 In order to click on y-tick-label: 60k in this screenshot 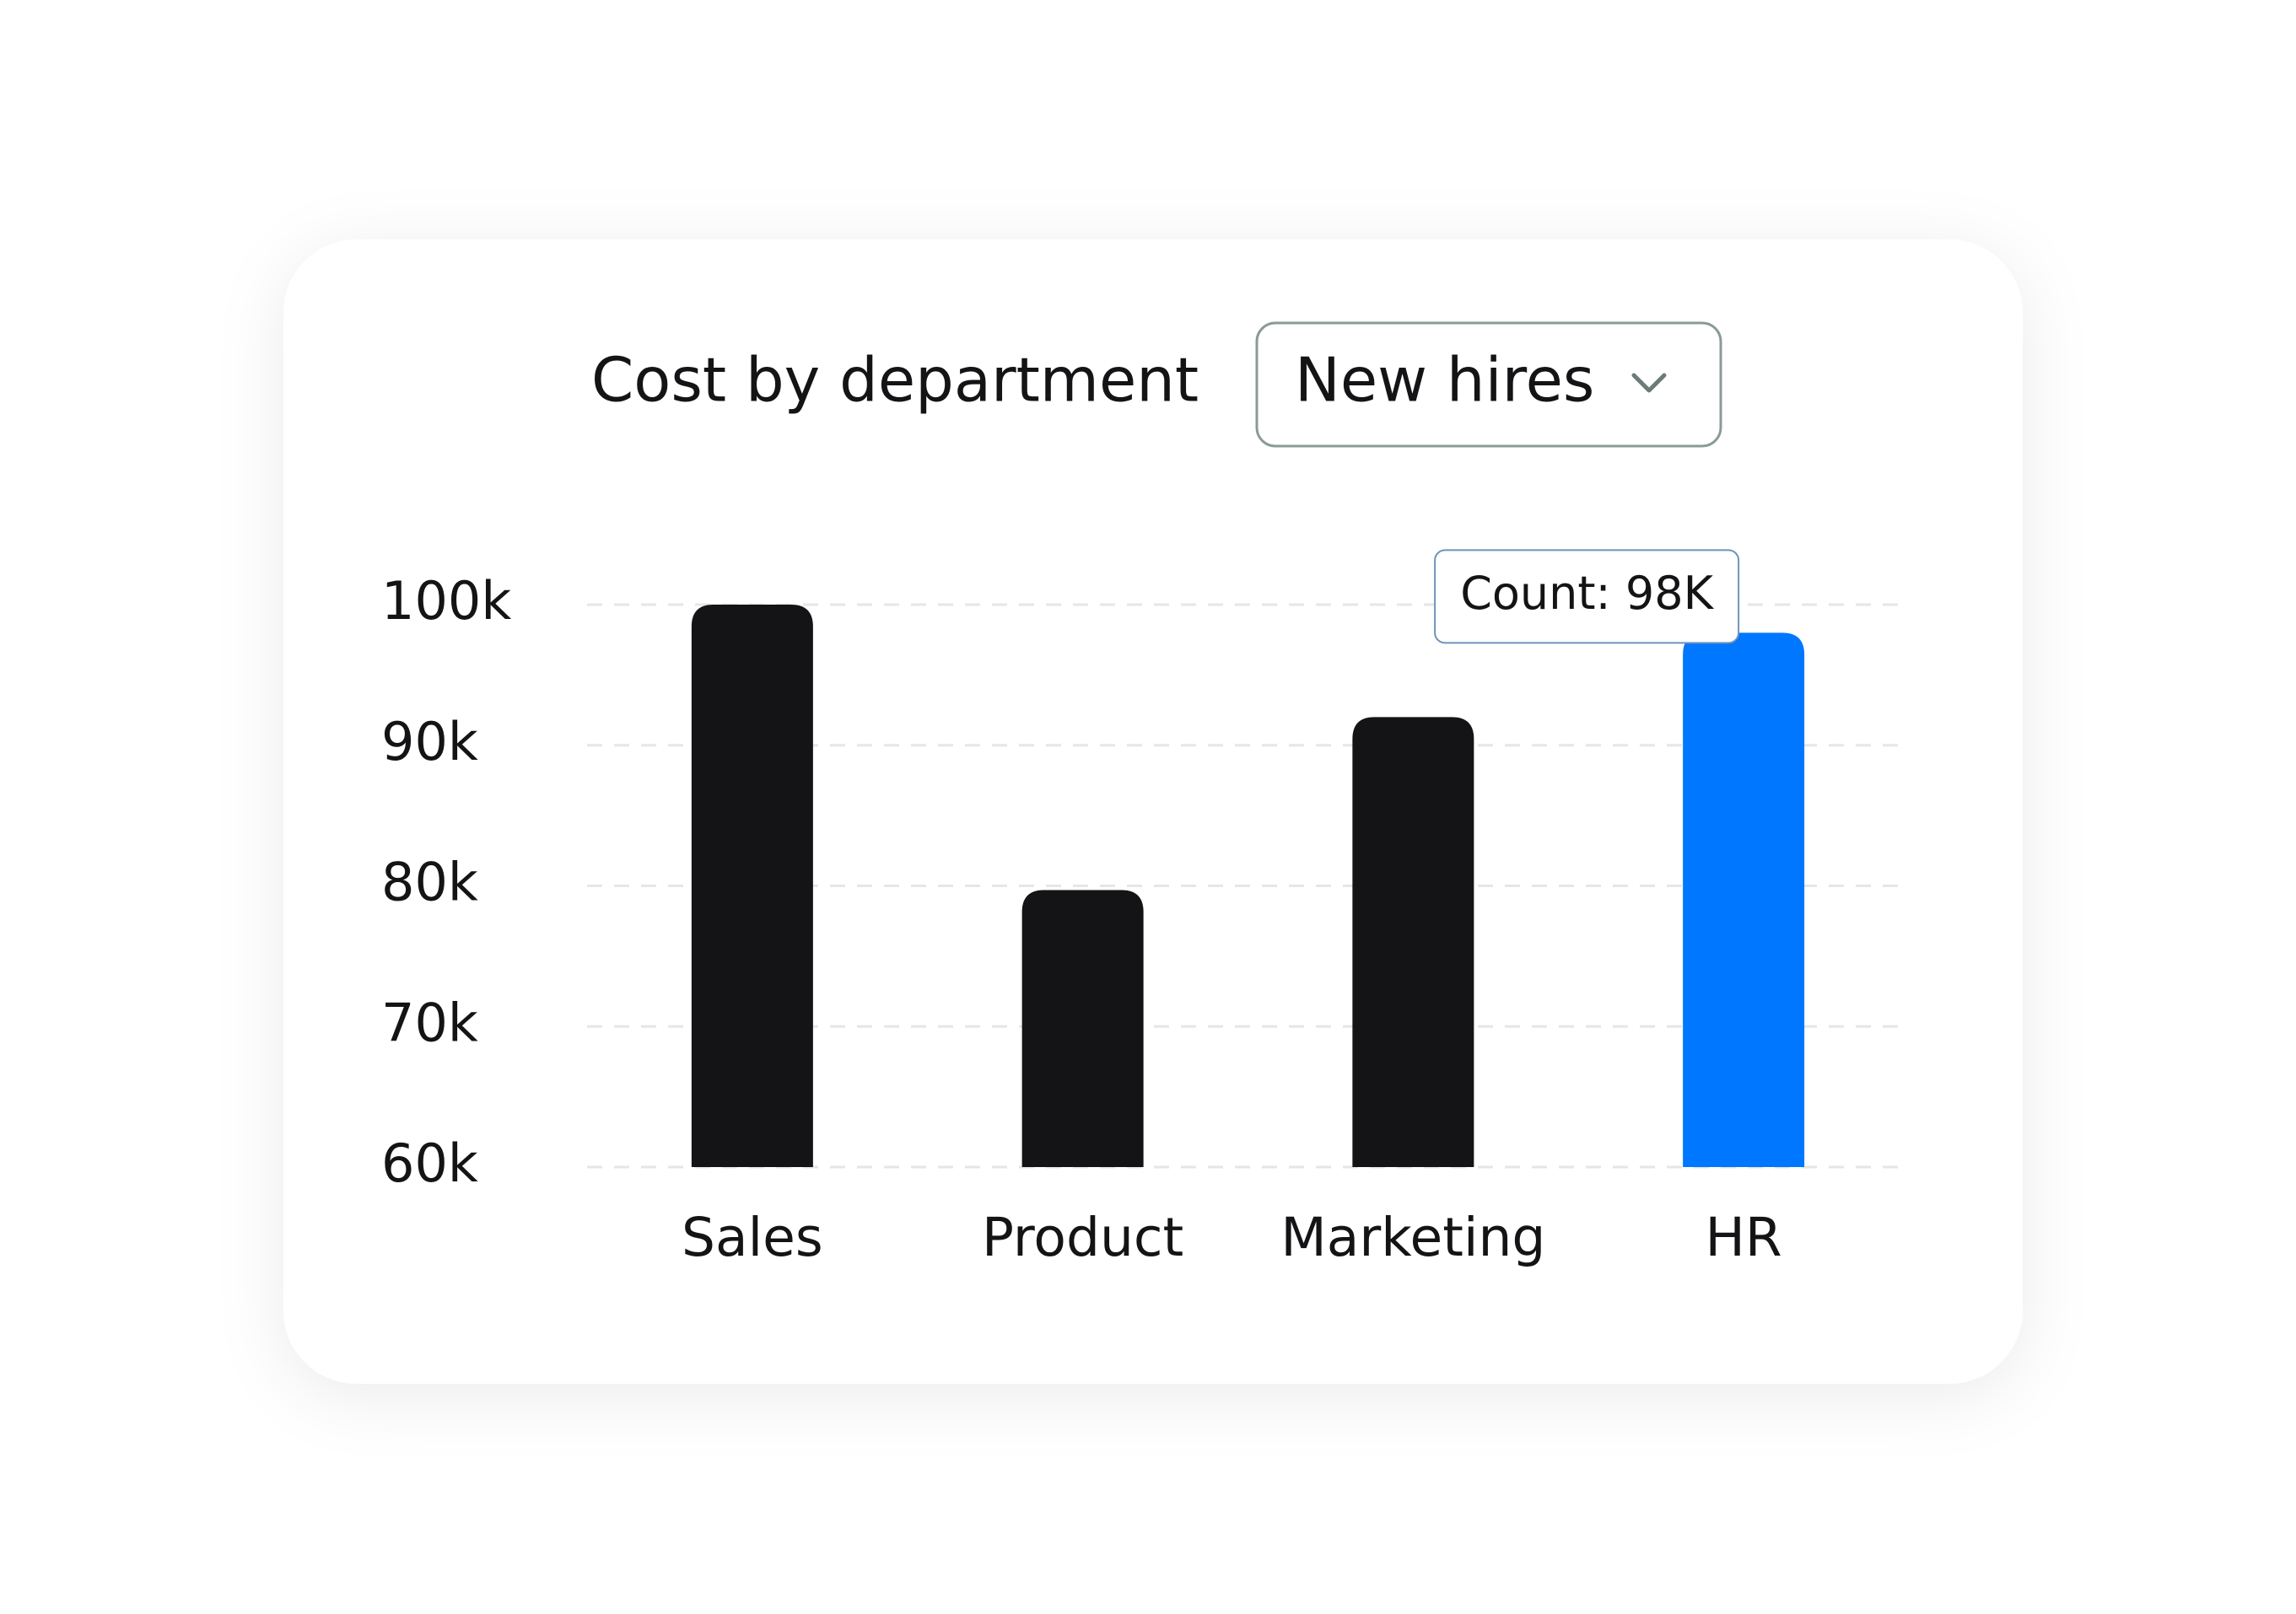, I will do `click(429, 1163)`.